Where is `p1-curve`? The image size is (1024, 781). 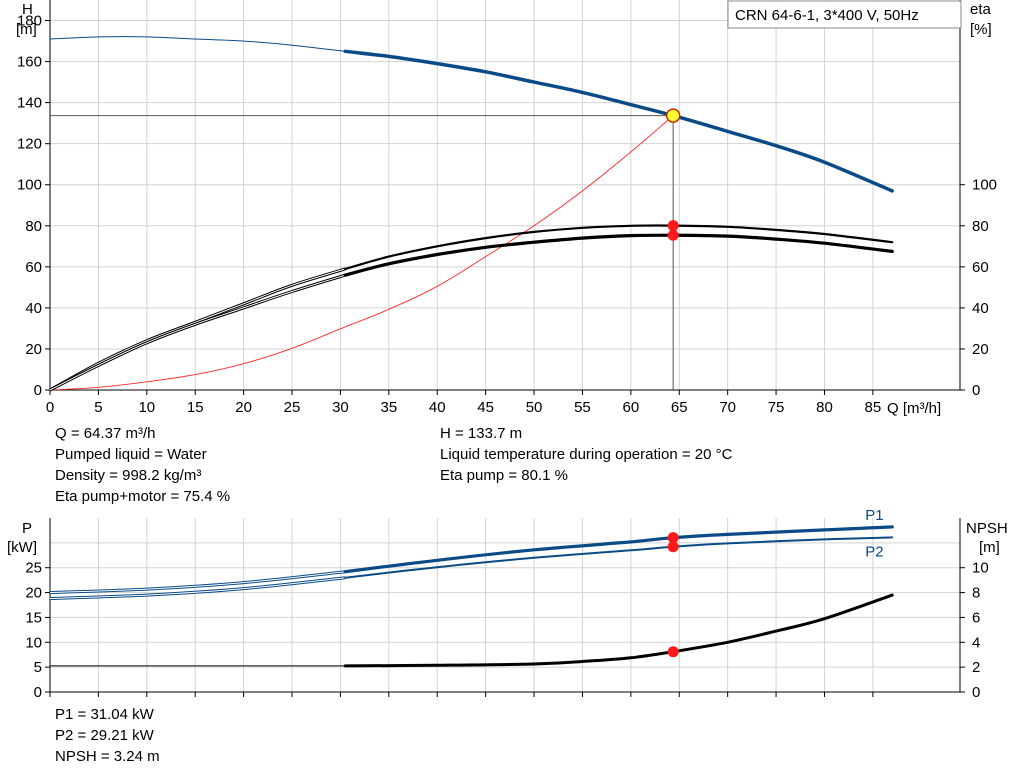 p1-curve is located at coordinates (618, 549).